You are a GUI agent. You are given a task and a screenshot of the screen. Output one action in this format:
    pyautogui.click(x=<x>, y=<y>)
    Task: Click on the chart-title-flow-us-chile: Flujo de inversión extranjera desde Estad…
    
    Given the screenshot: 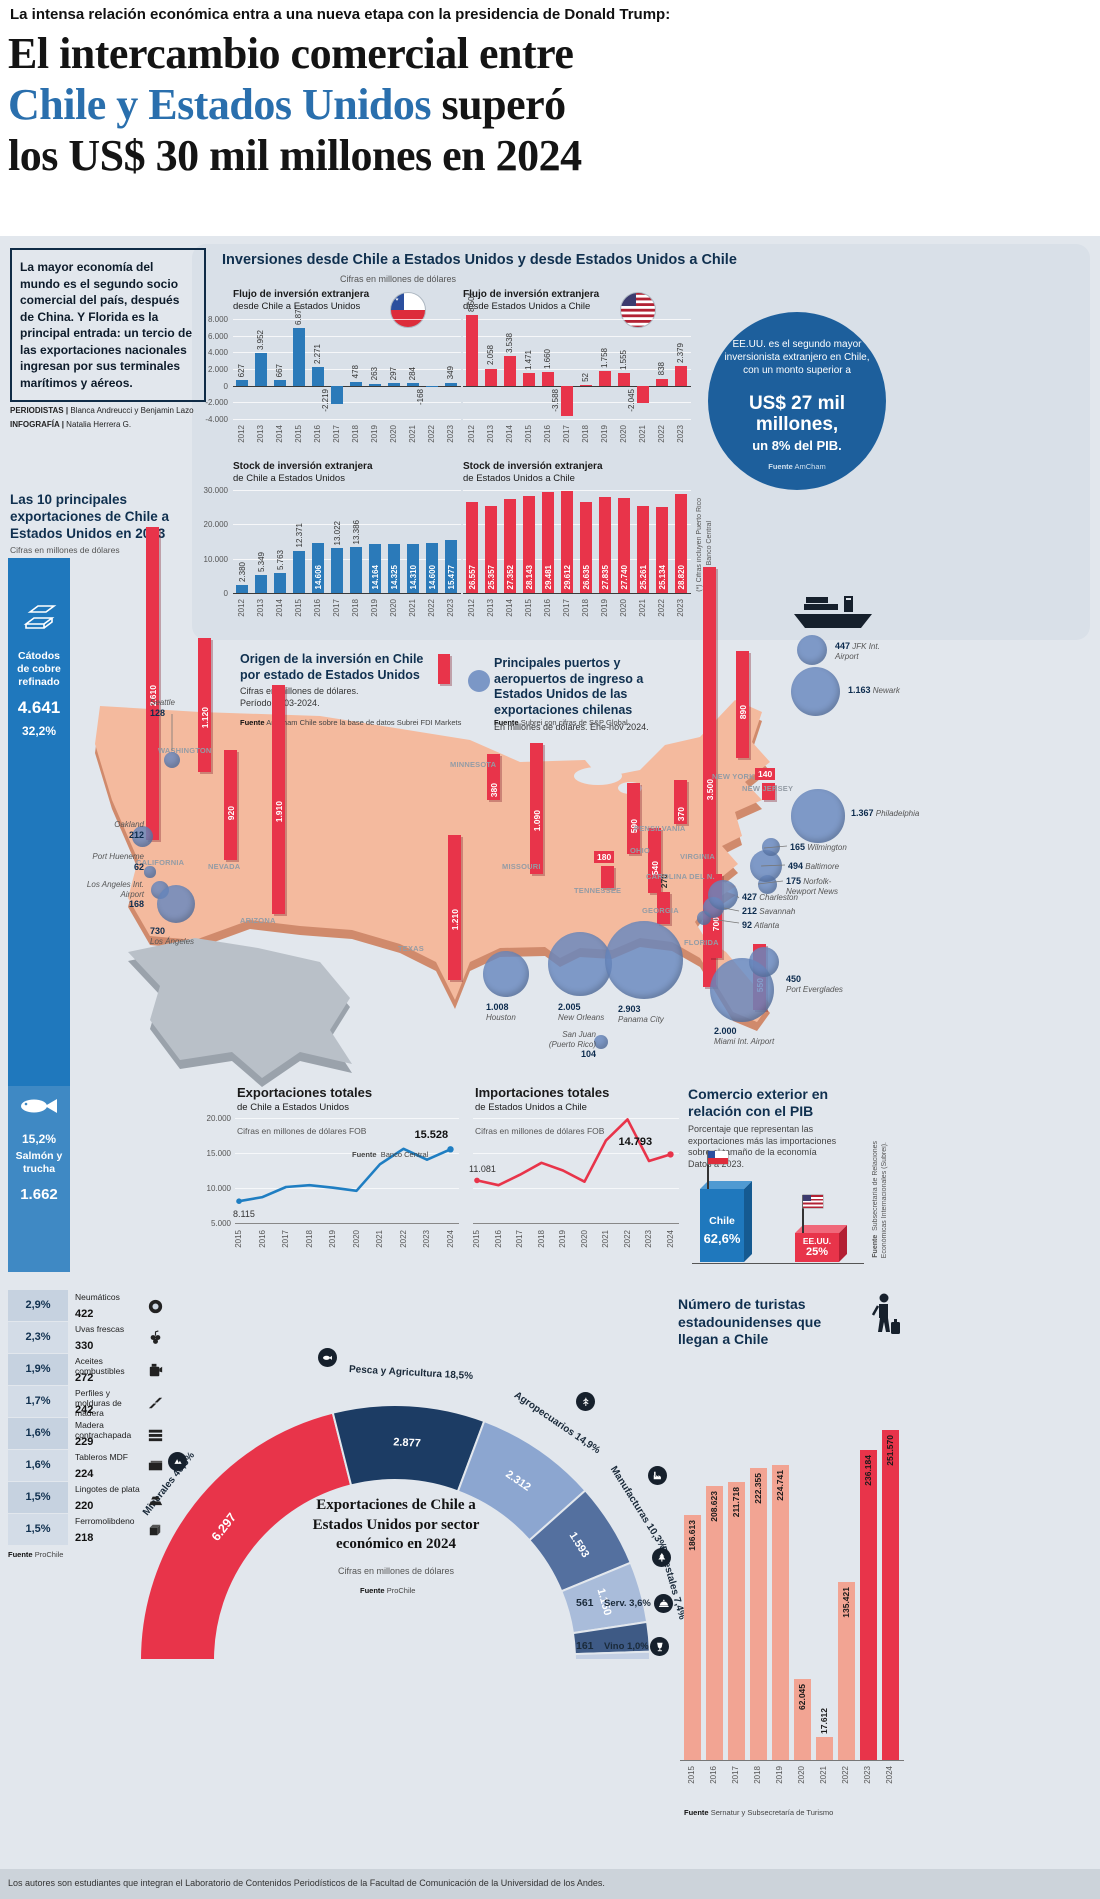 What is the action you would take?
    pyautogui.click(x=531, y=301)
    